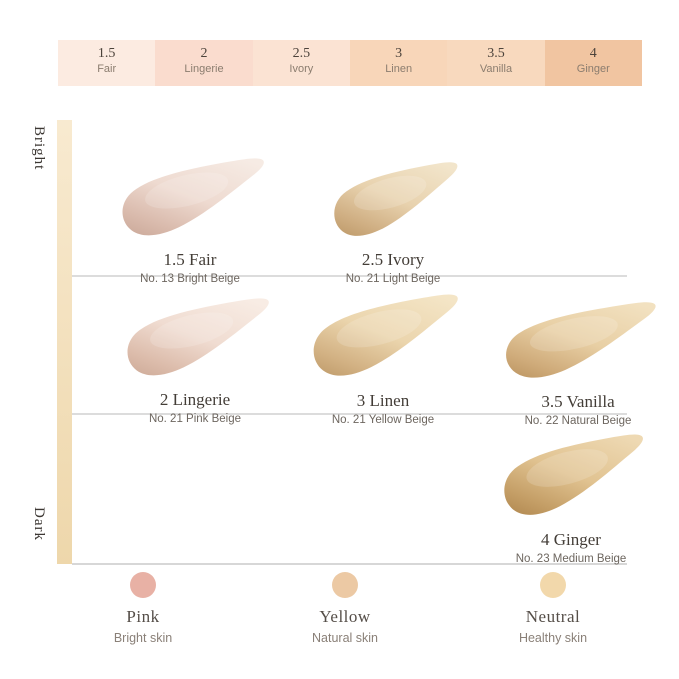 The height and width of the screenshot is (679, 679). I want to click on shade-cell-ivory: 2.5 Ivory, so click(301, 63).